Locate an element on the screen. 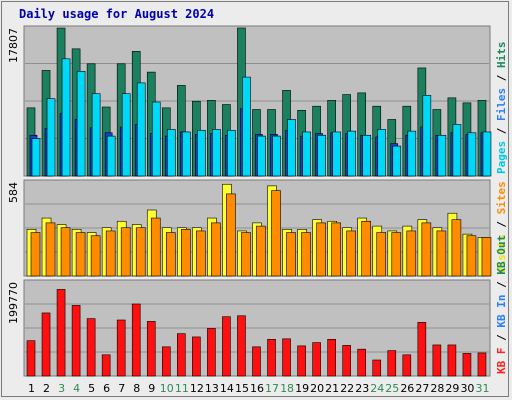  x-tick-label-day-30: 30 is located at coordinates (467, 388).